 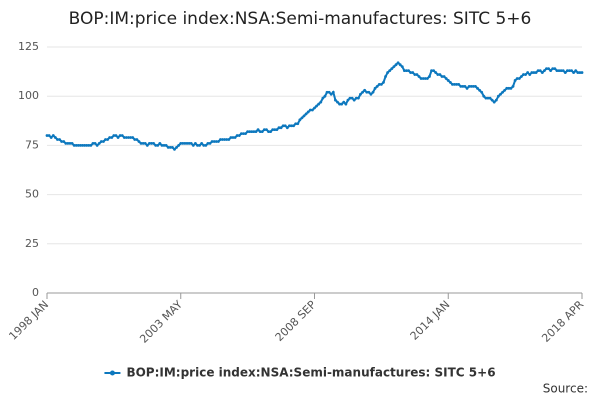 What do you see at coordinates (35, 292) in the screenshot?
I see `y-tick-label: 0` at bounding box center [35, 292].